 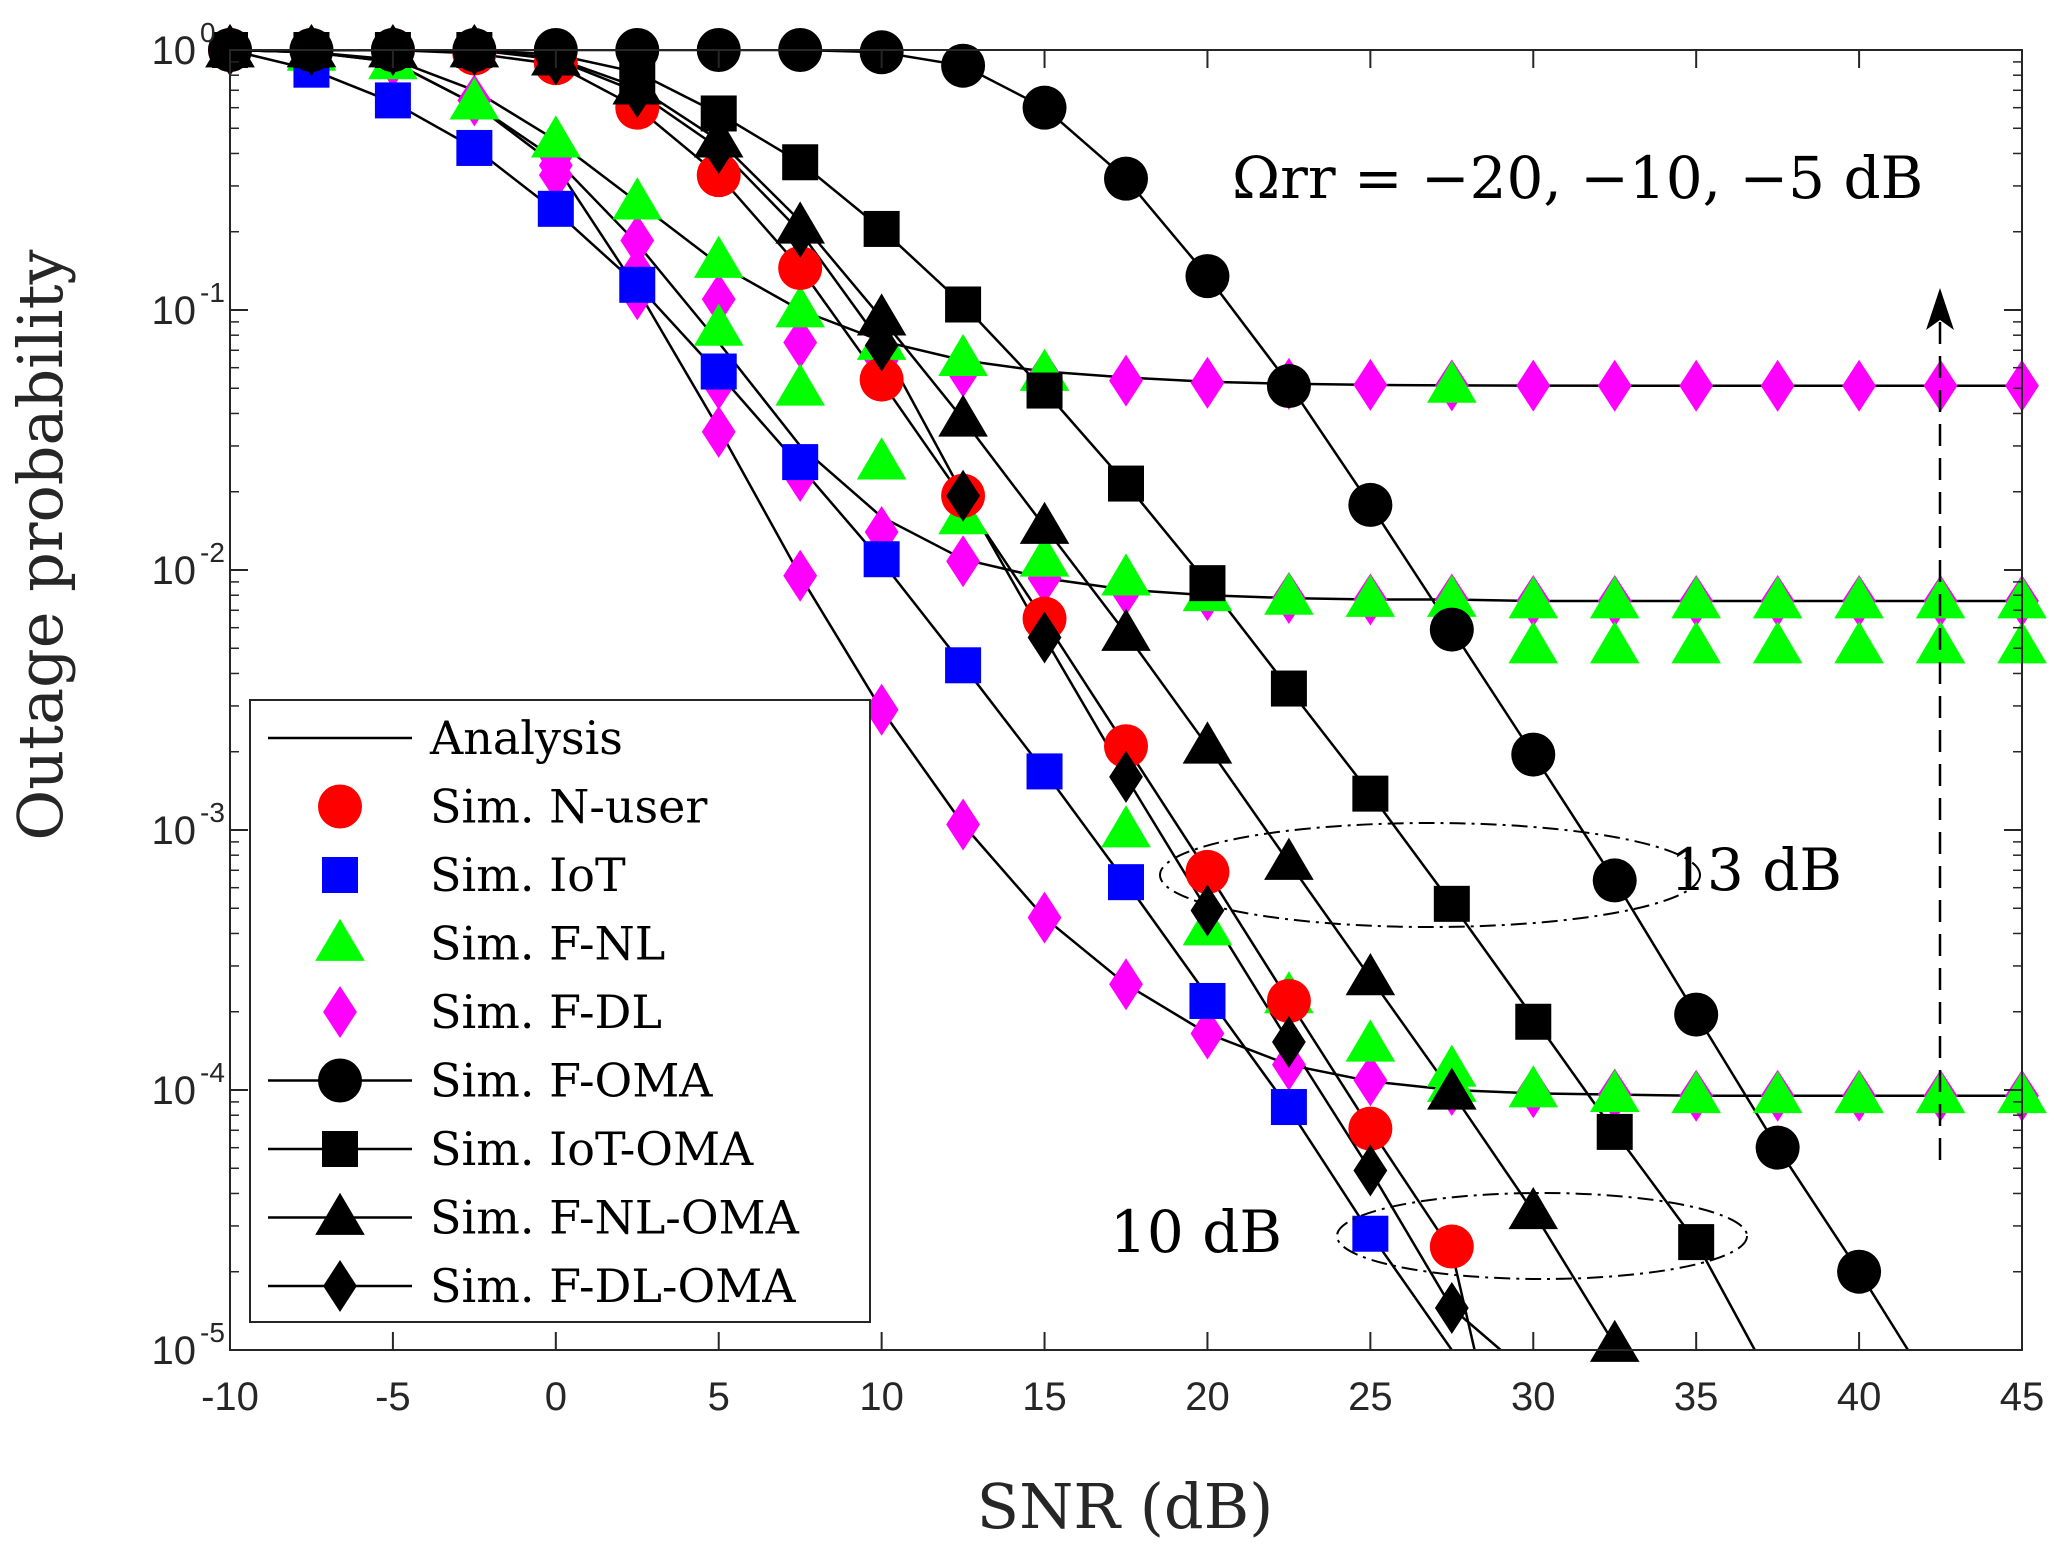 What do you see at coordinates (492, 1012) in the screenshot?
I see `legend-item: Sim. F-DL` at bounding box center [492, 1012].